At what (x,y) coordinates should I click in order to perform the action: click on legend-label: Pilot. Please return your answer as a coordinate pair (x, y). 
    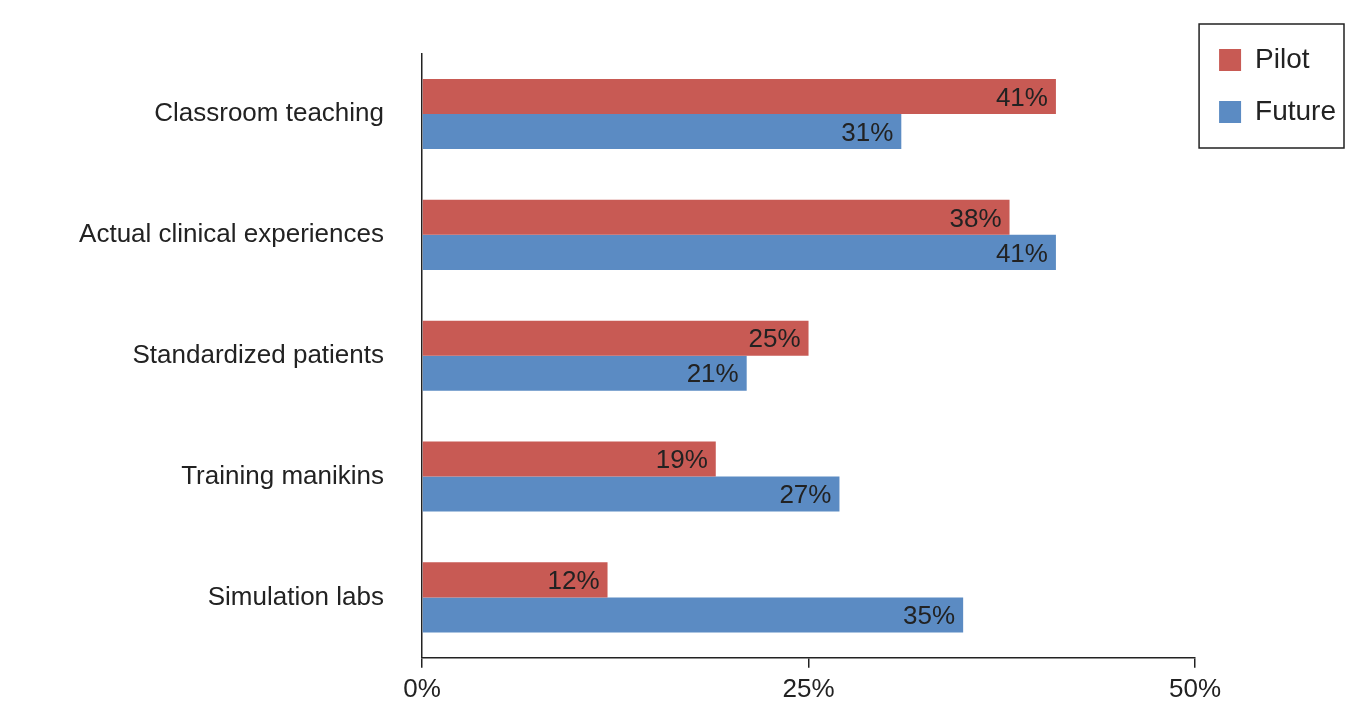
    Looking at the image, I should click on (1282, 58).